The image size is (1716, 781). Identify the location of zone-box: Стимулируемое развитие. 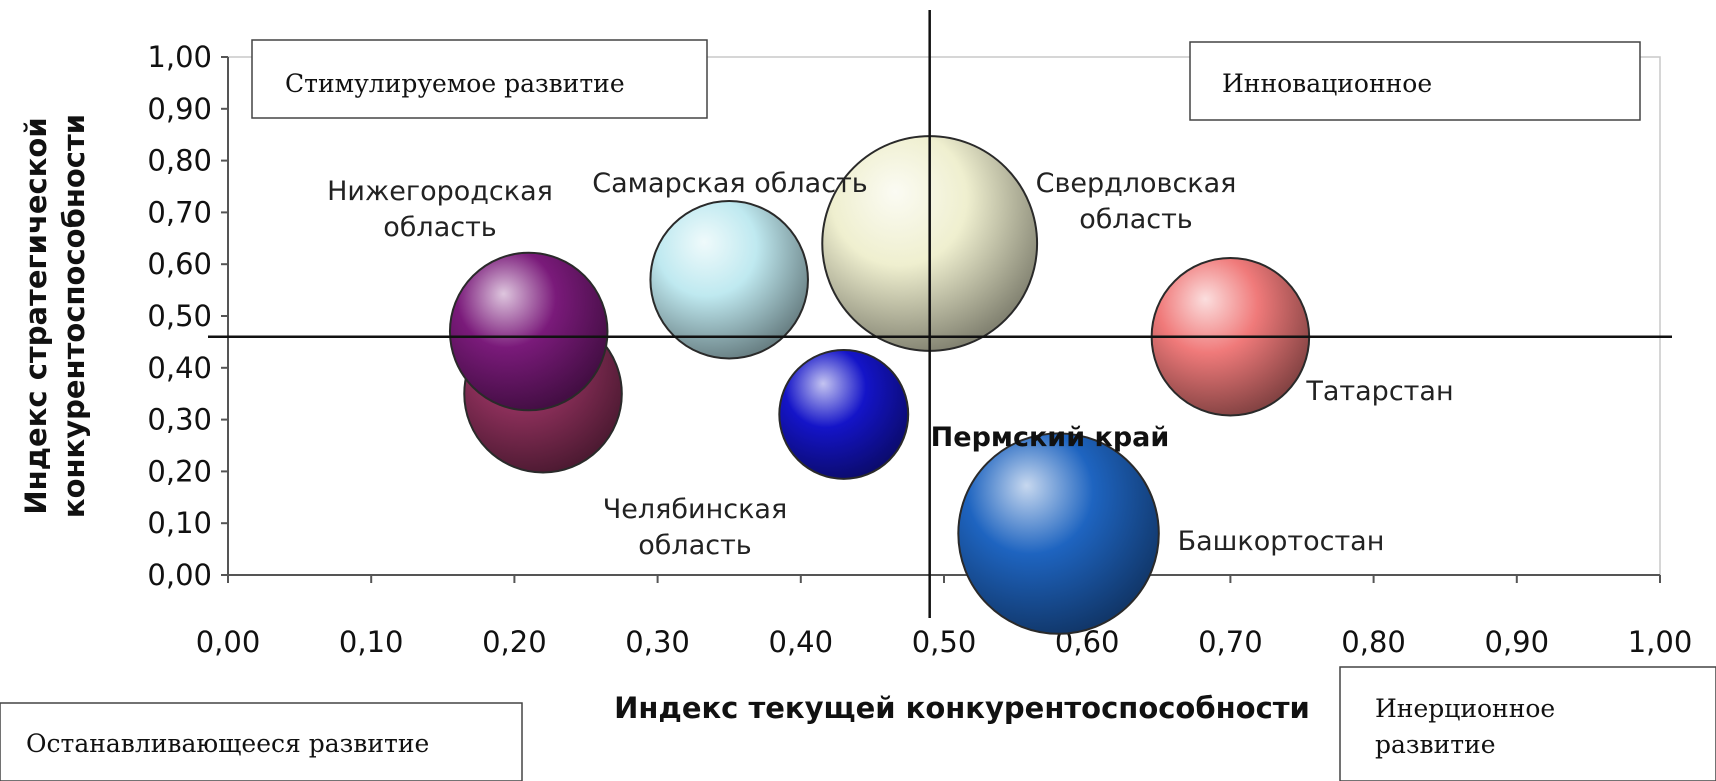
(479, 79).